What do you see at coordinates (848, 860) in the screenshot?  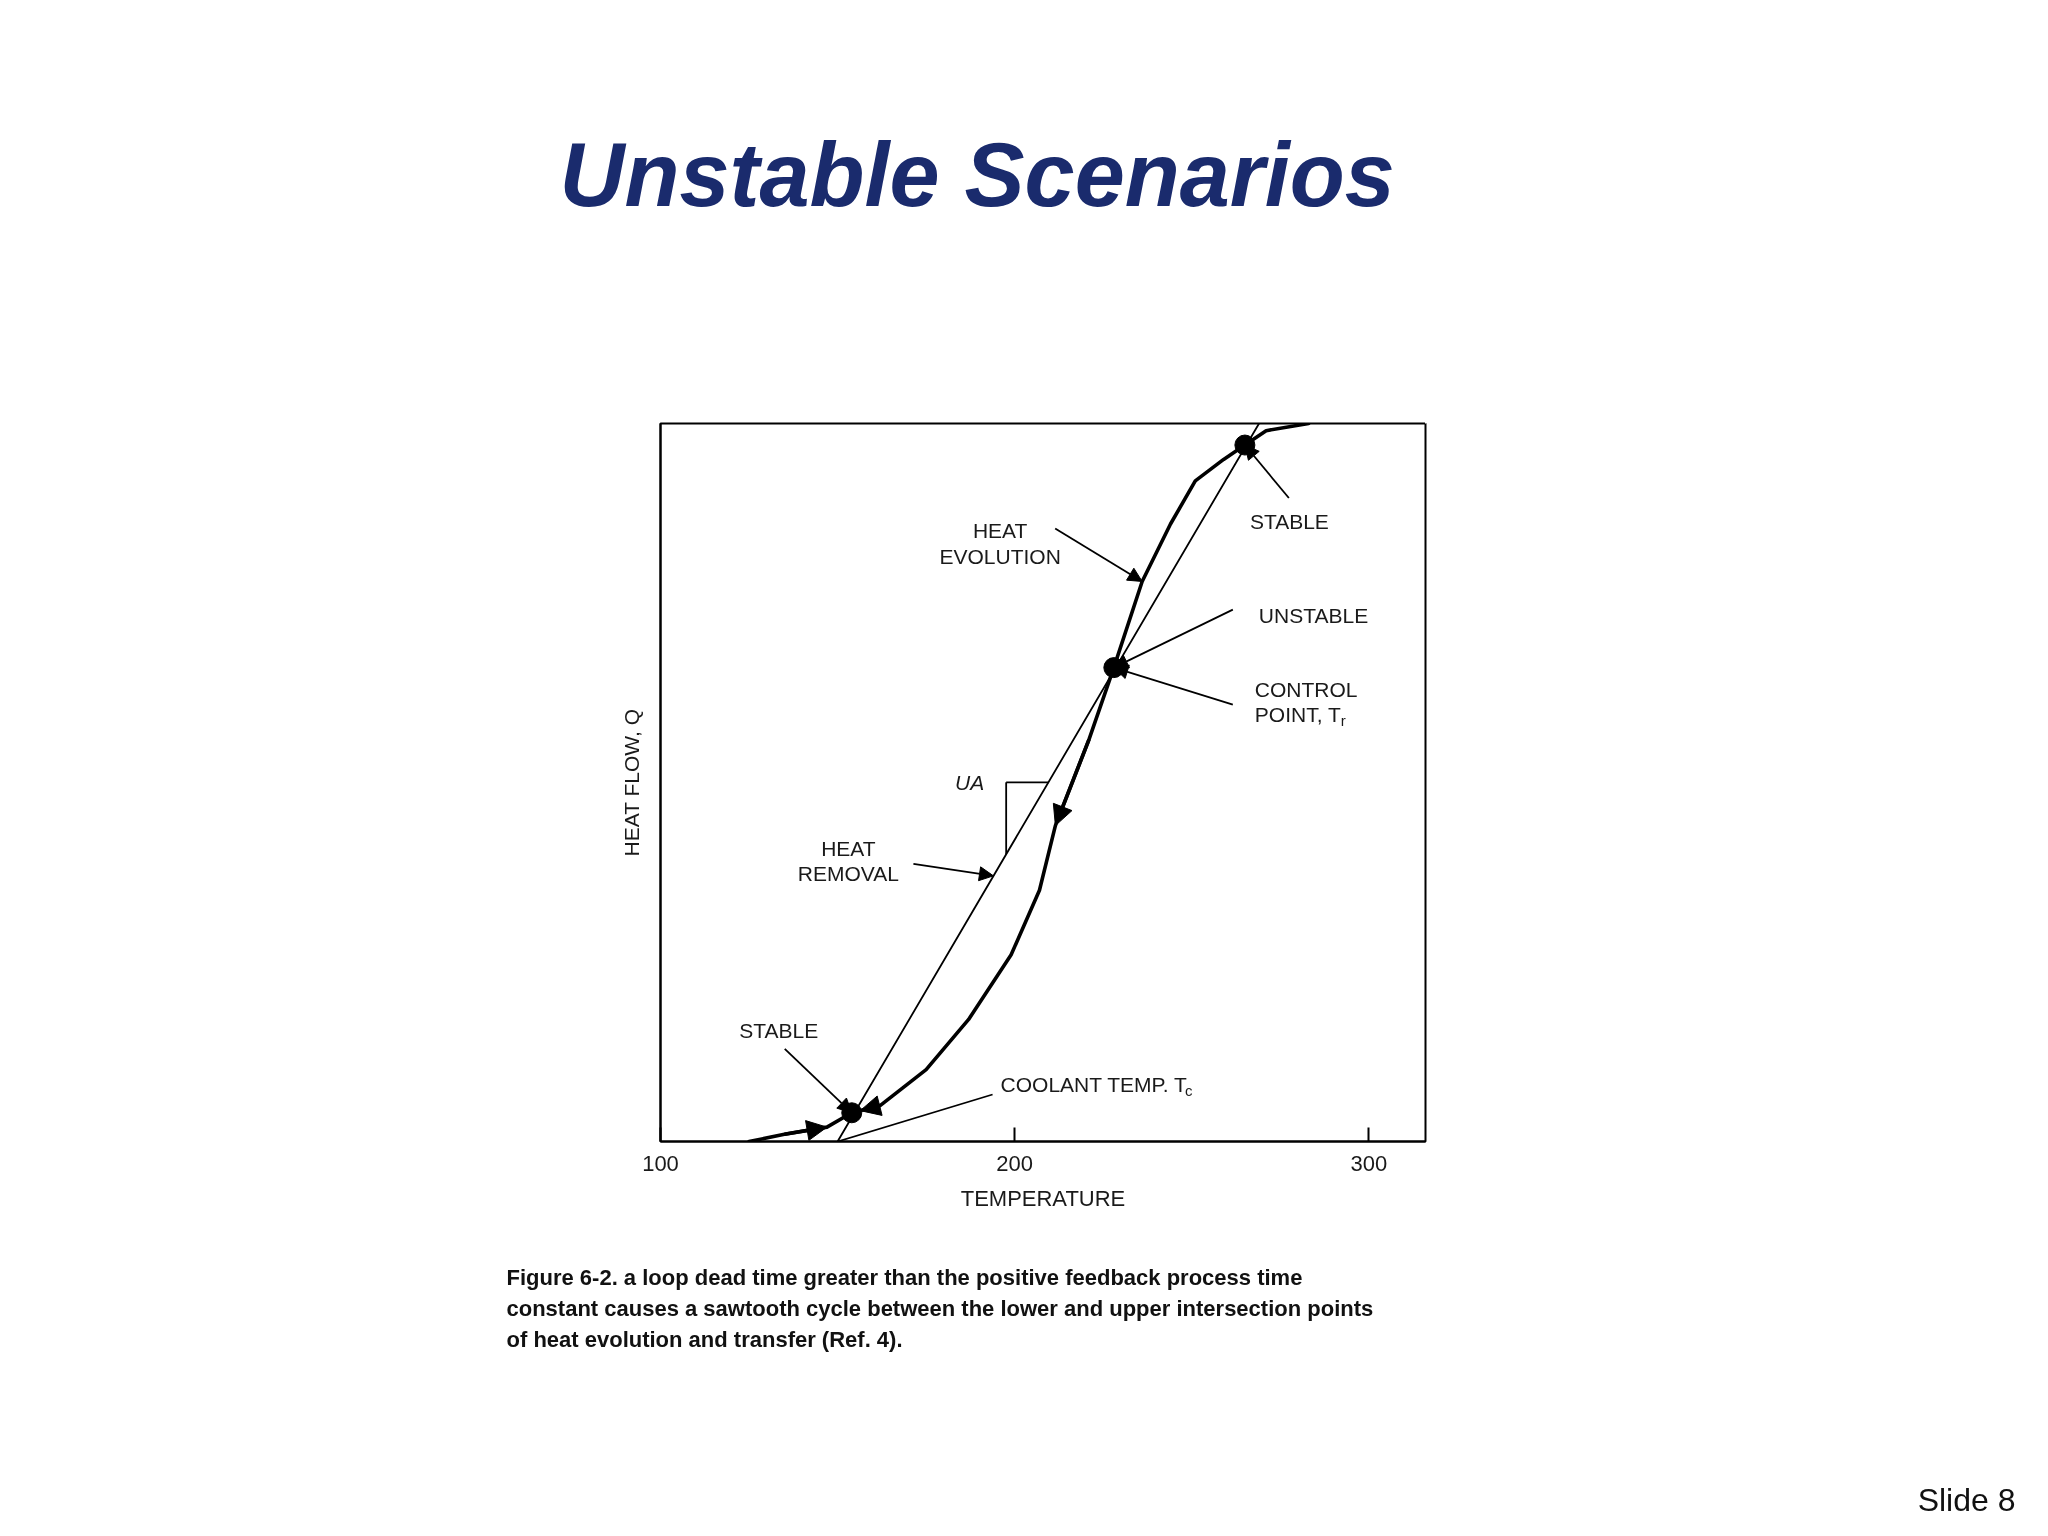 I see `annotation: HEAT REMOVAL` at bounding box center [848, 860].